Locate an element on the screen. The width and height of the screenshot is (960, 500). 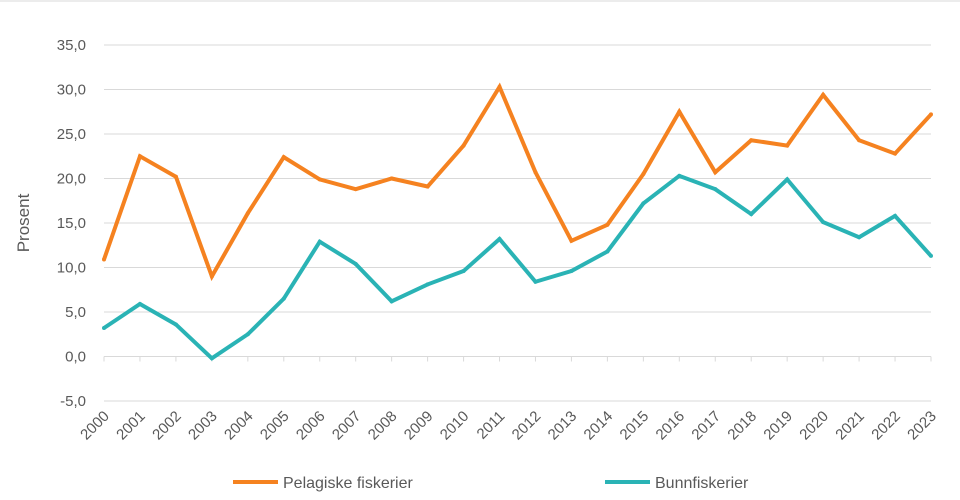
x-tick-label: 2002 is located at coordinates (167, 426).